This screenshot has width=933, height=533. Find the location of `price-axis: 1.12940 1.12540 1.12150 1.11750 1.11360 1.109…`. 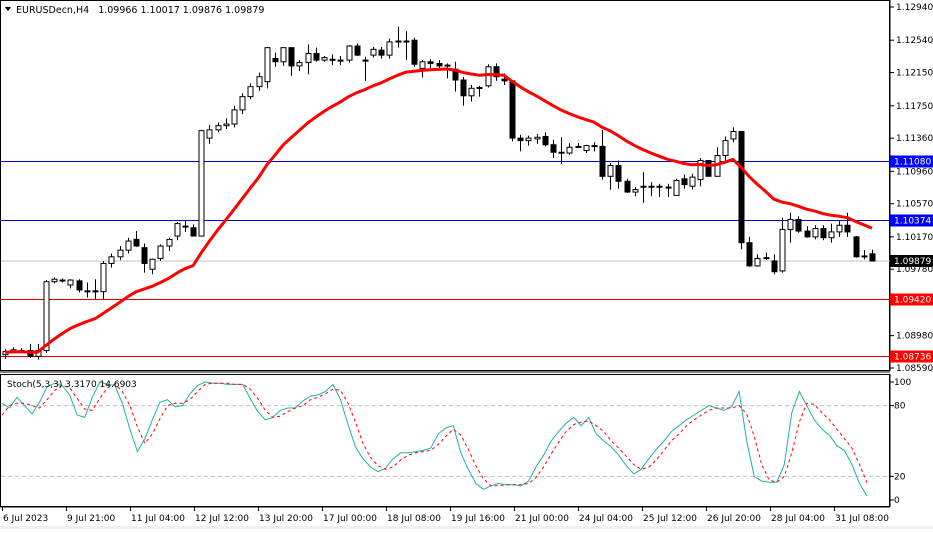

price-axis: 1.12940 1.12540 1.12150 1.11750 1.11360 1.109… is located at coordinates (911, 187).